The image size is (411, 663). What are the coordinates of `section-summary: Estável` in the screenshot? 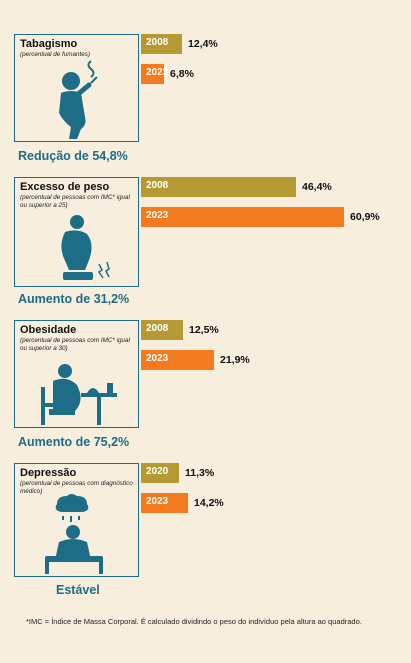 It's located at (78, 590).